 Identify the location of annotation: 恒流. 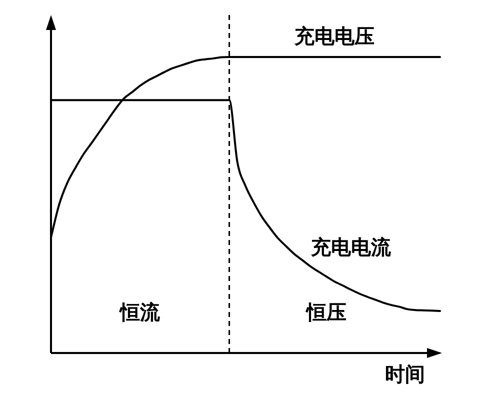
(140, 312).